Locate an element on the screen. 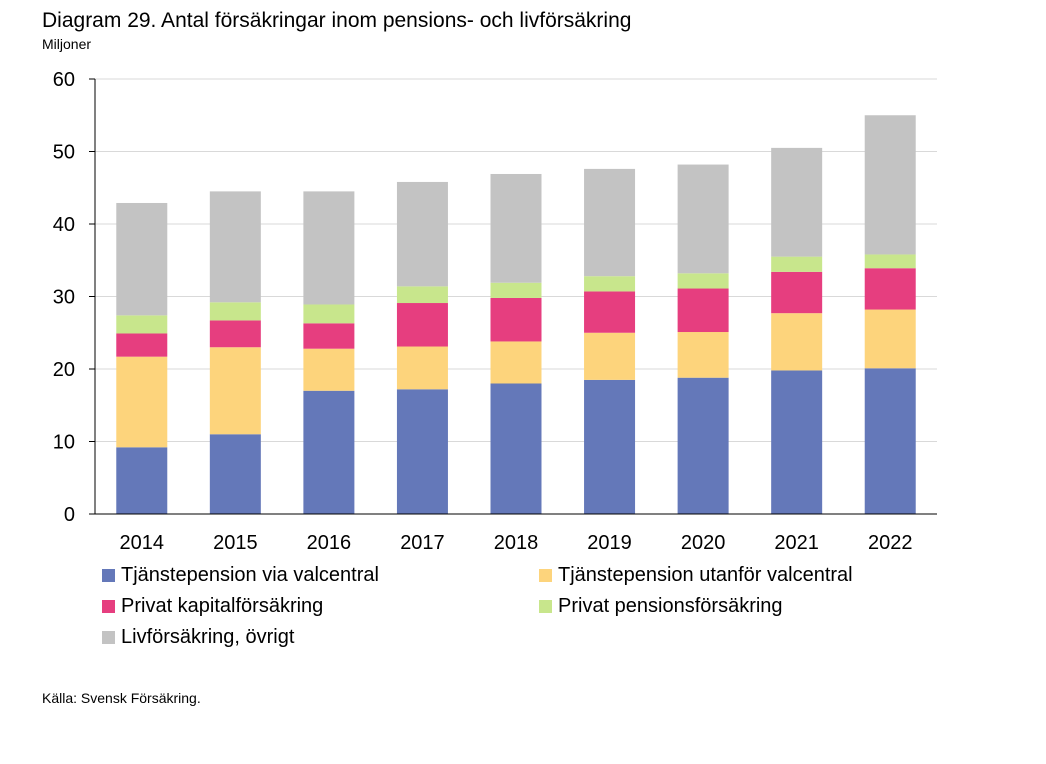 This screenshot has width=1046, height=764. x-tick-label: 2016 is located at coordinates (329, 543).